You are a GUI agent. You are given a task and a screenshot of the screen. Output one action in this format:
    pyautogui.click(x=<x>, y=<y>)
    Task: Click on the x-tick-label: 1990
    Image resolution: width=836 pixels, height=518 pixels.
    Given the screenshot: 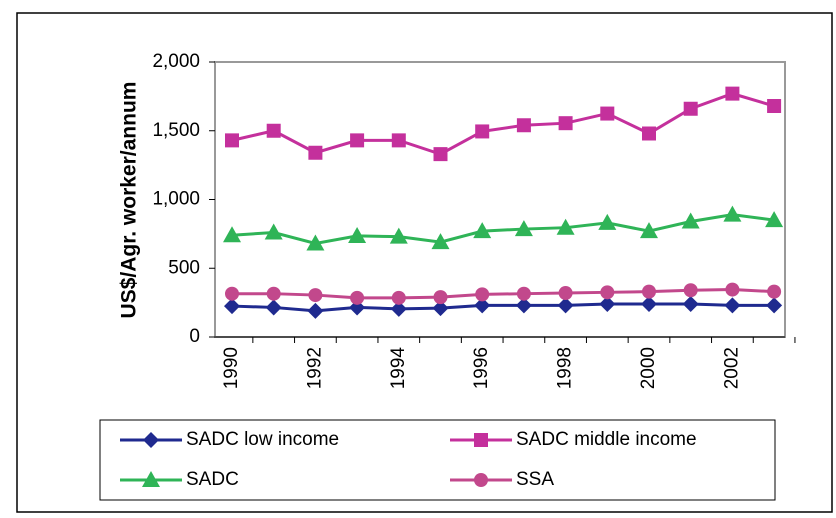 What is the action you would take?
    pyautogui.click(x=231, y=368)
    